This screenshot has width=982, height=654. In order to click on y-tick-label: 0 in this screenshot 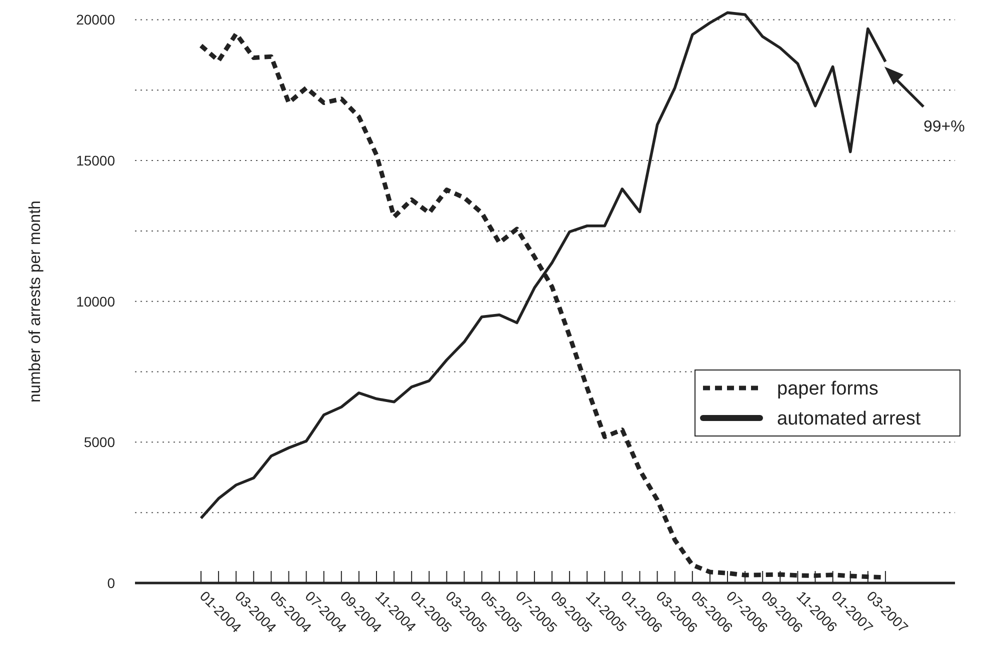, I will do `click(111, 582)`.